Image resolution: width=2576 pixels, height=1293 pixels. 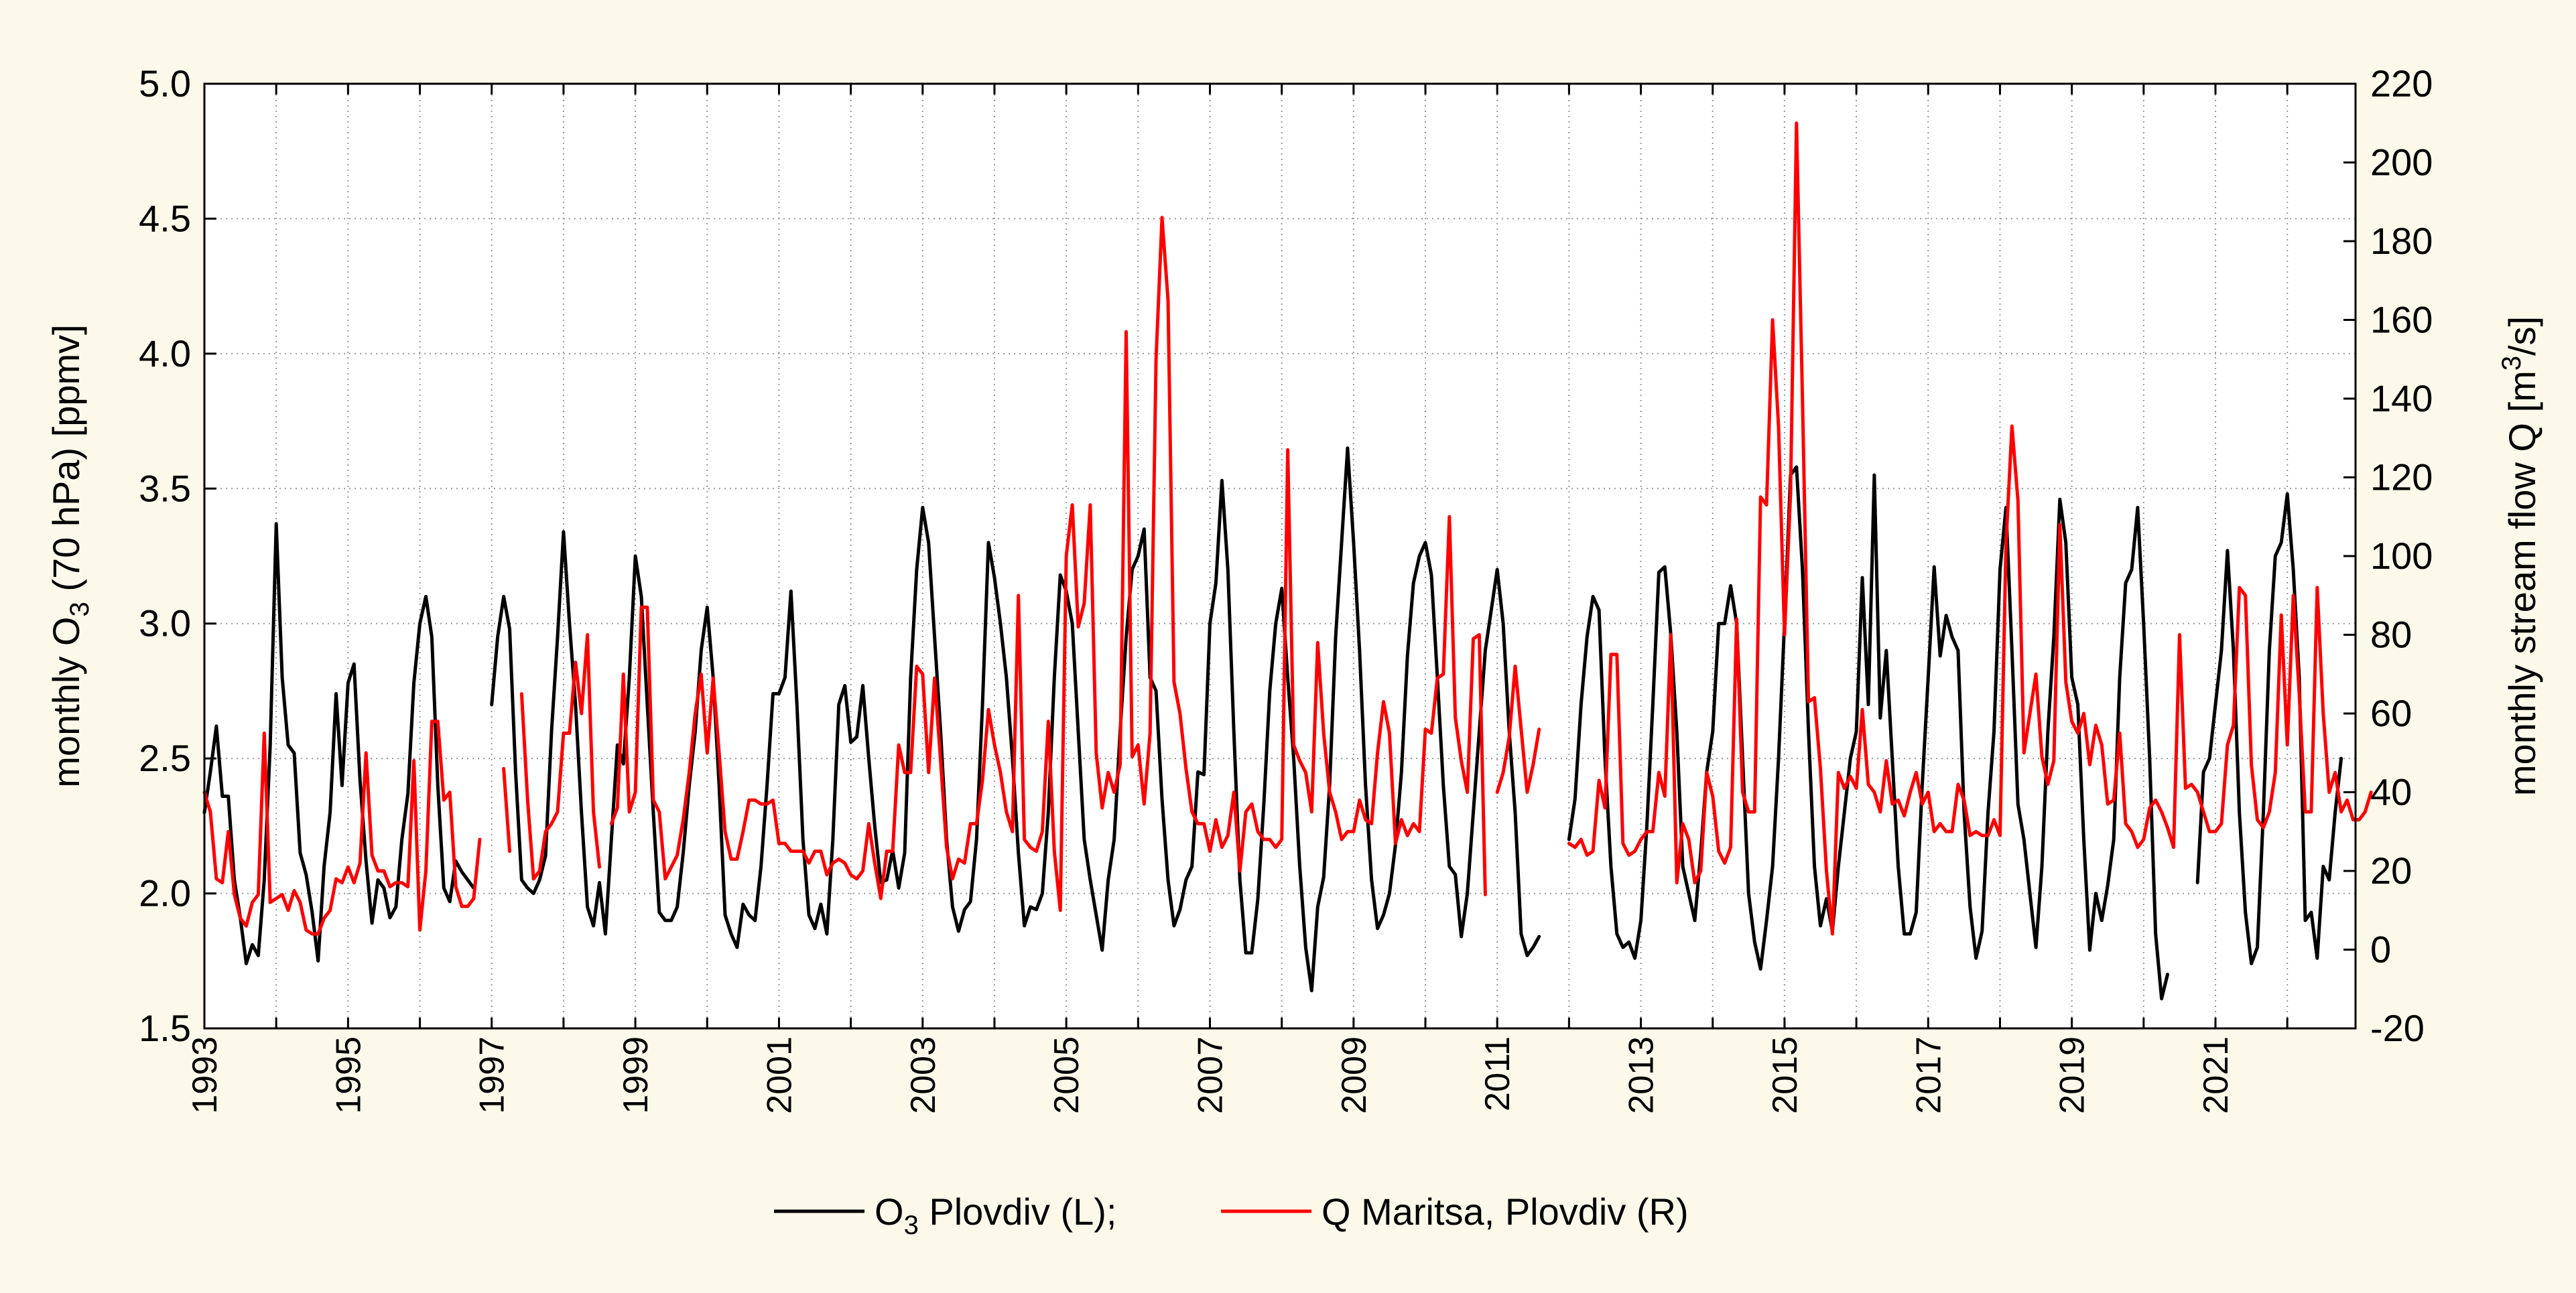 I want to click on x-tick-label: 1997, so click(x=492, y=1075).